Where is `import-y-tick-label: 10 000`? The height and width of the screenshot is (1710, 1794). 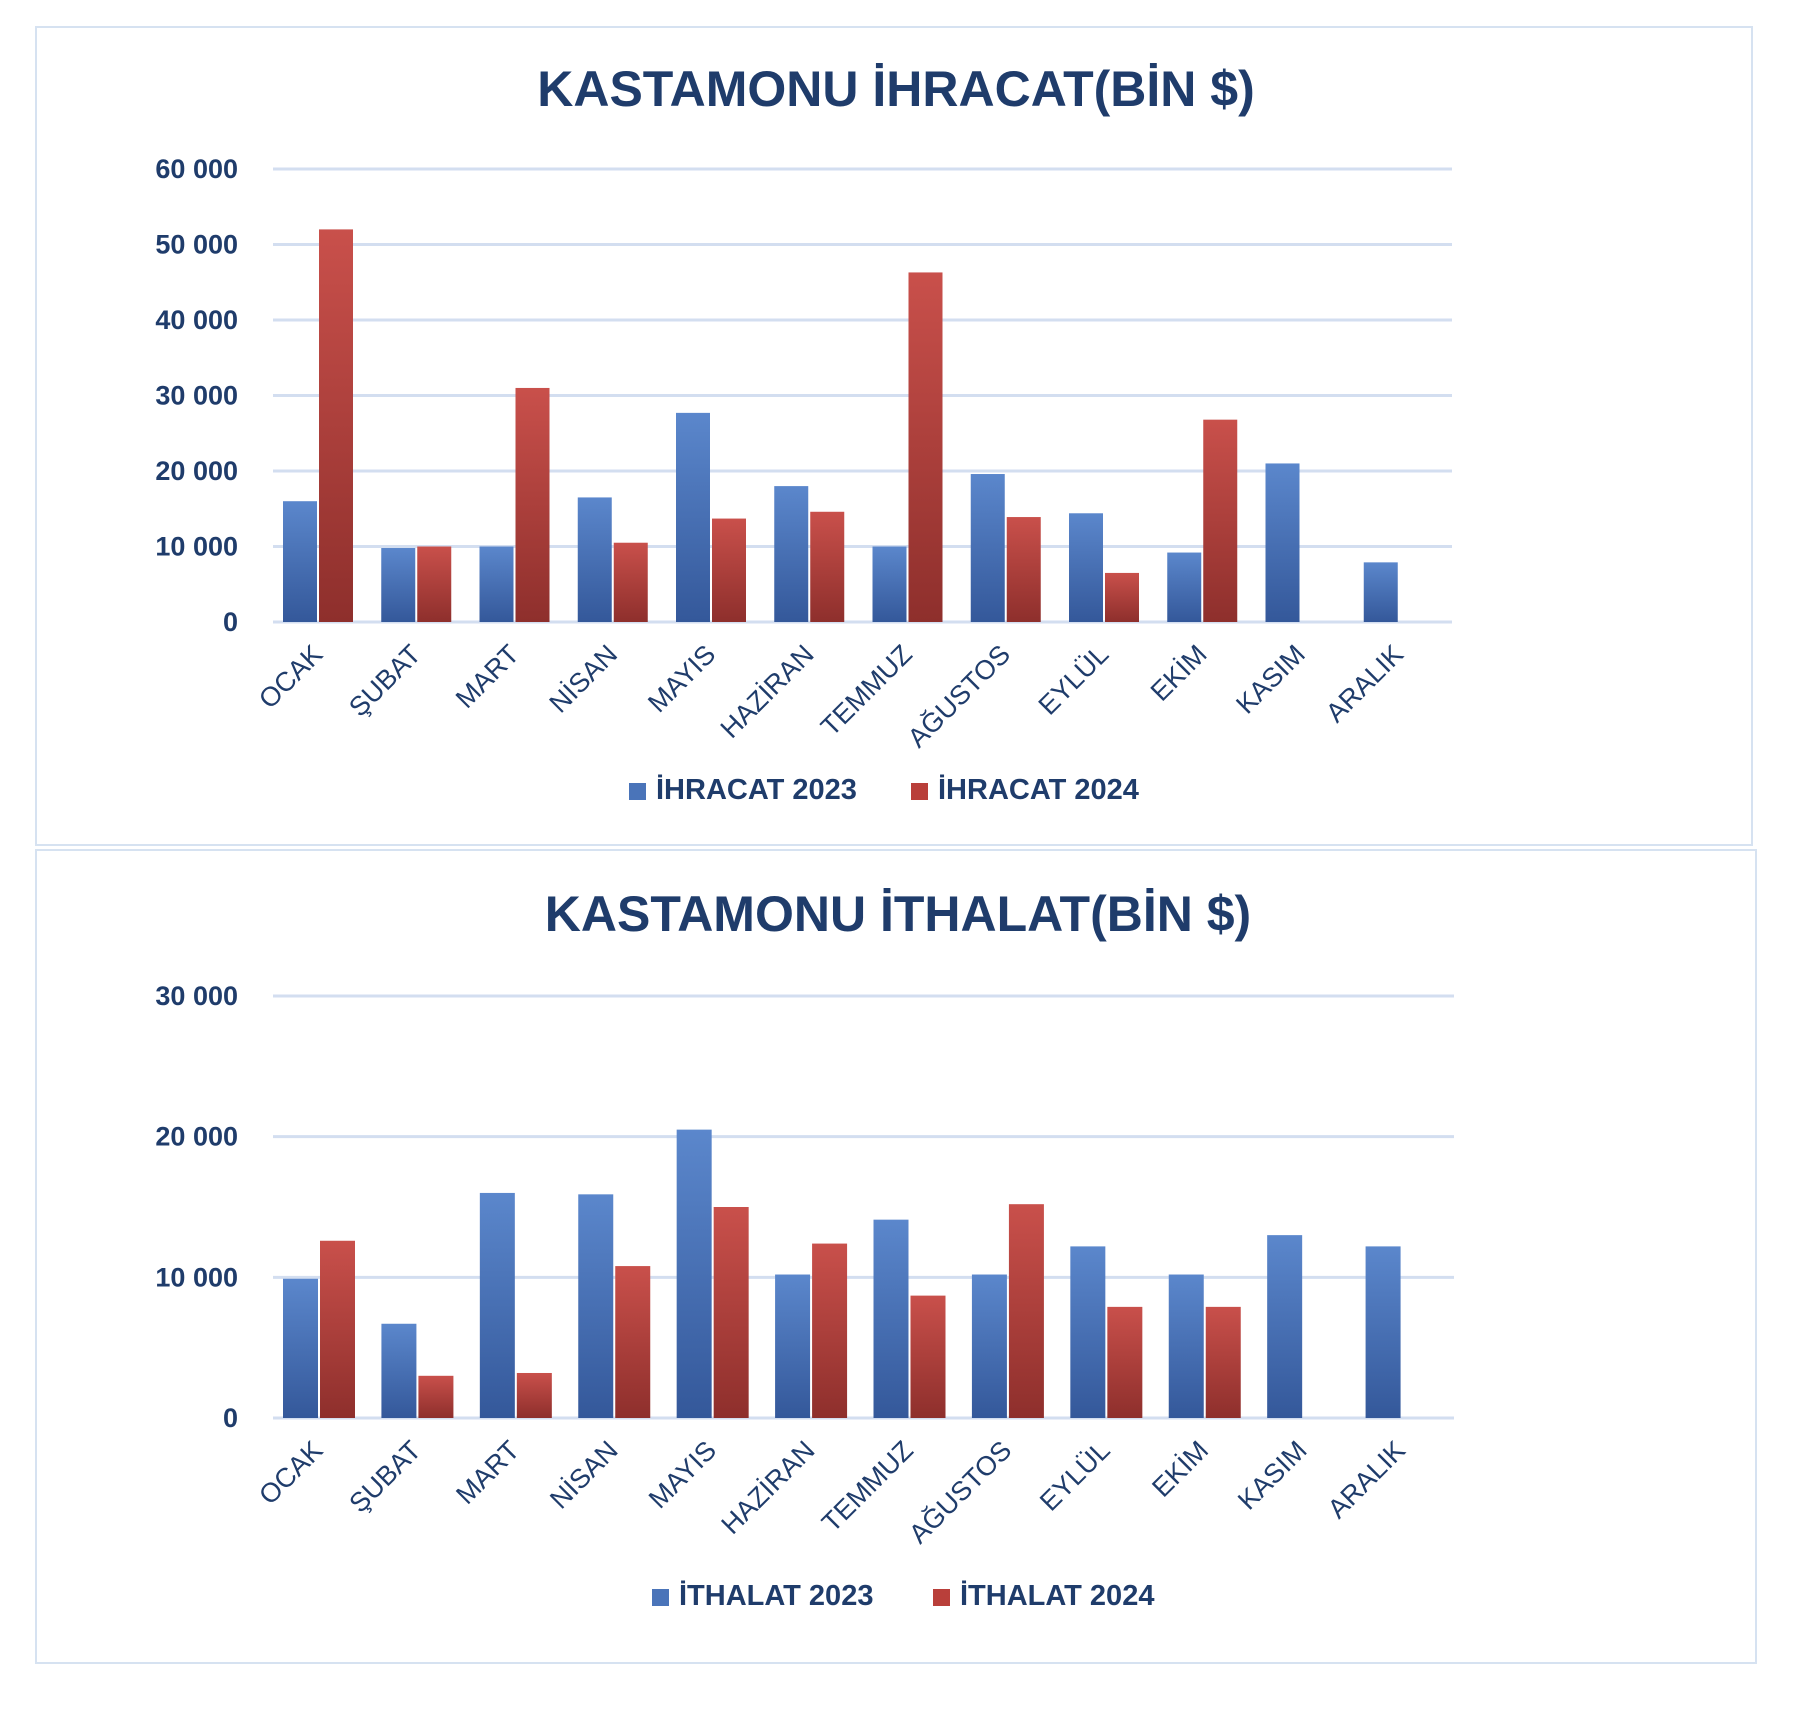 import-y-tick-label: 10 000 is located at coordinates (196, 1277).